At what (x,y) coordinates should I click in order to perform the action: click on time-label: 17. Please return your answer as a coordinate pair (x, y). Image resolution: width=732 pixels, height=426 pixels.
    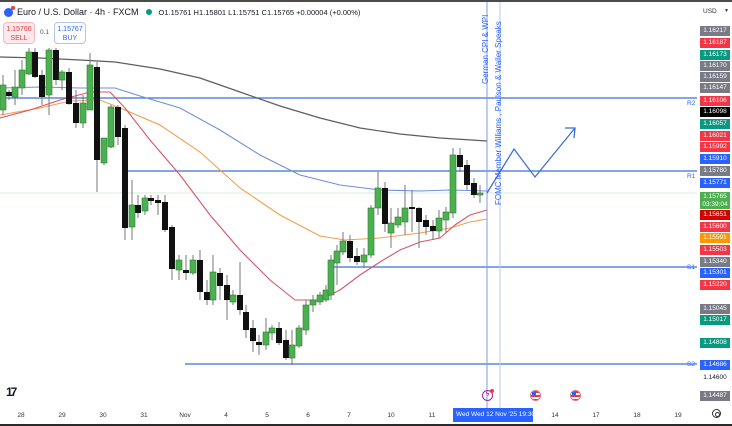
    Looking at the image, I should click on (596, 415).